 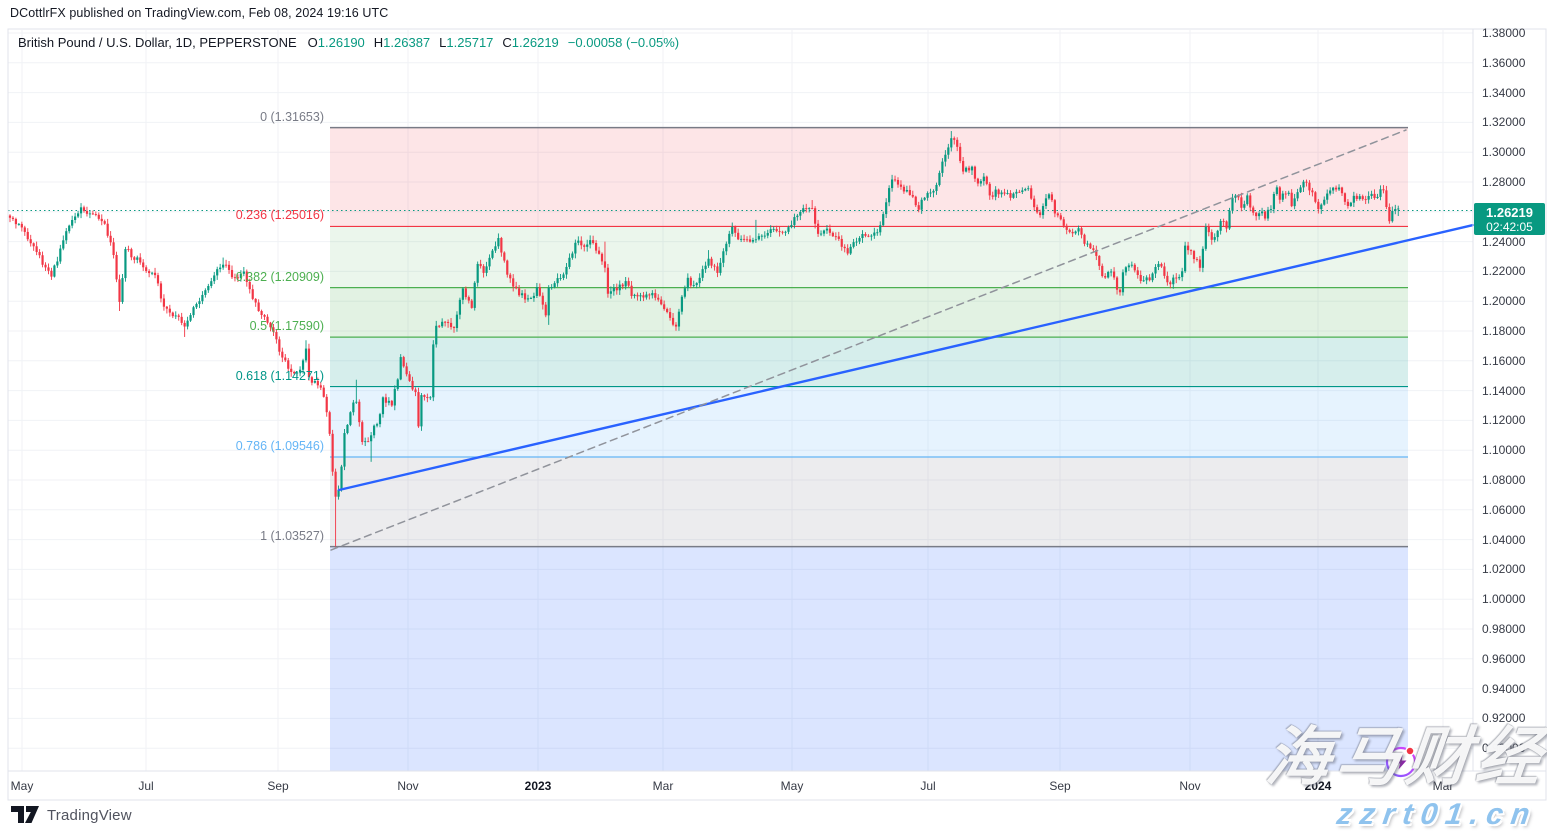 What do you see at coordinates (1504, 122) in the screenshot?
I see `price-axis-label: 1.32000` at bounding box center [1504, 122].